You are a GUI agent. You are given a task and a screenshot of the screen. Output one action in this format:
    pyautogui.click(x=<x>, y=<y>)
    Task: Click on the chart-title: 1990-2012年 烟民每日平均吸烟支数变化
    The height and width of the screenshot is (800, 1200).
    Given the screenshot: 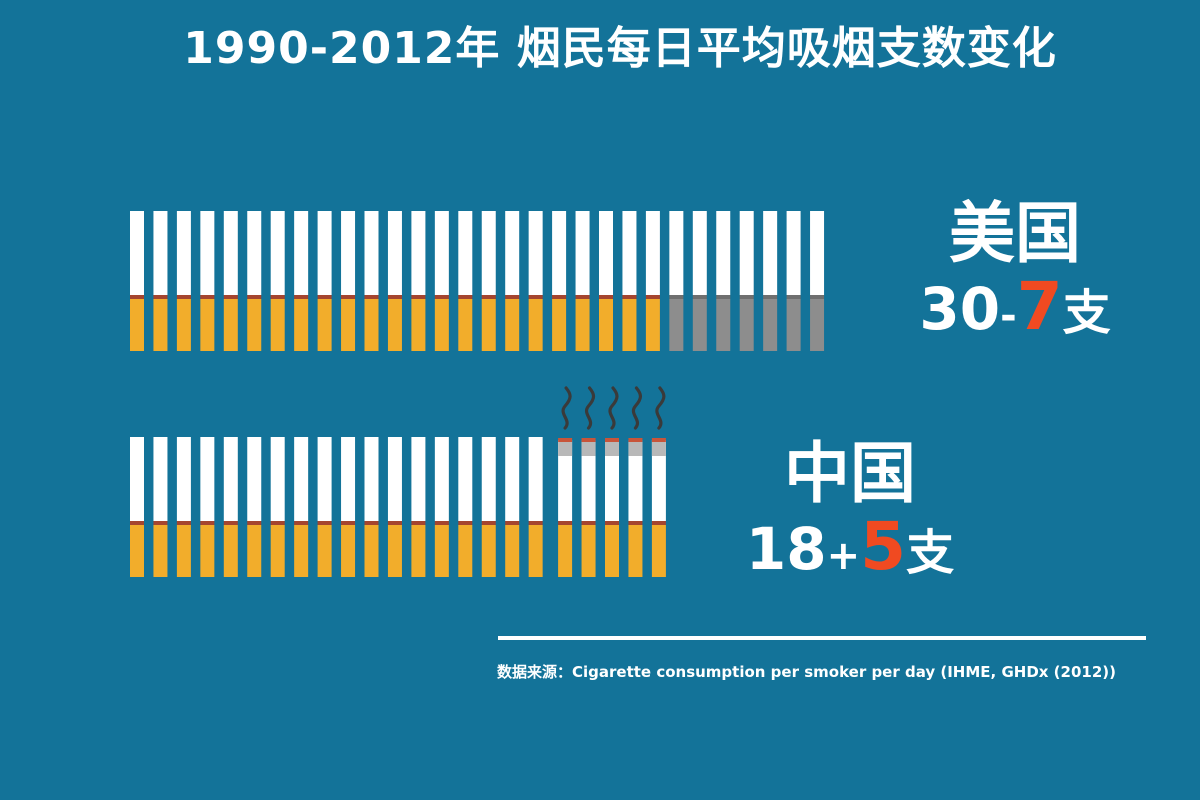 What is the action you would take?
    pyautogui.click(x=620, y=48)
    